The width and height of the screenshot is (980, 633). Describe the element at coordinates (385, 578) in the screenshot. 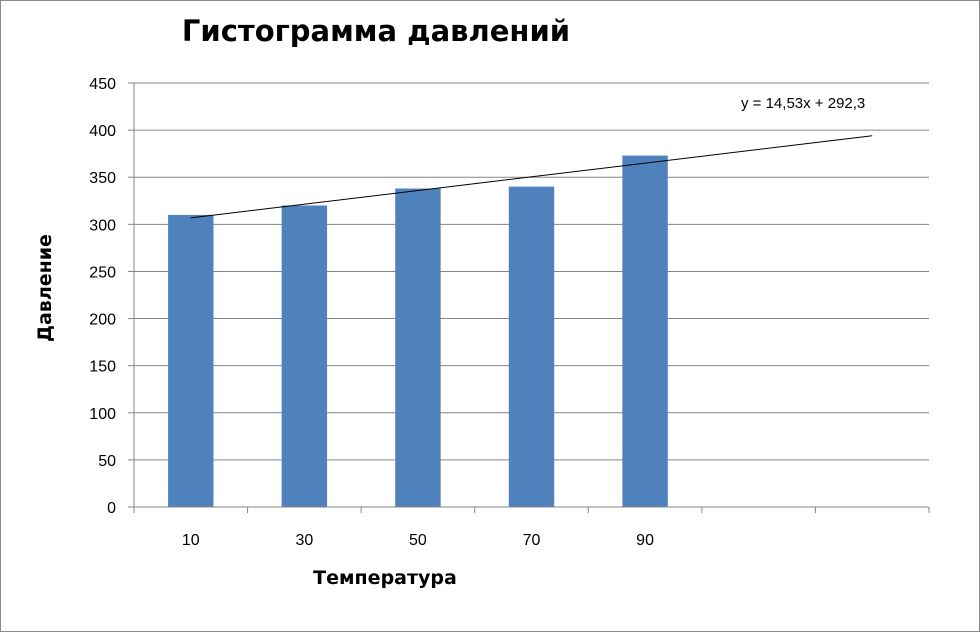

I see `x-axis-title: Температура` at that location.